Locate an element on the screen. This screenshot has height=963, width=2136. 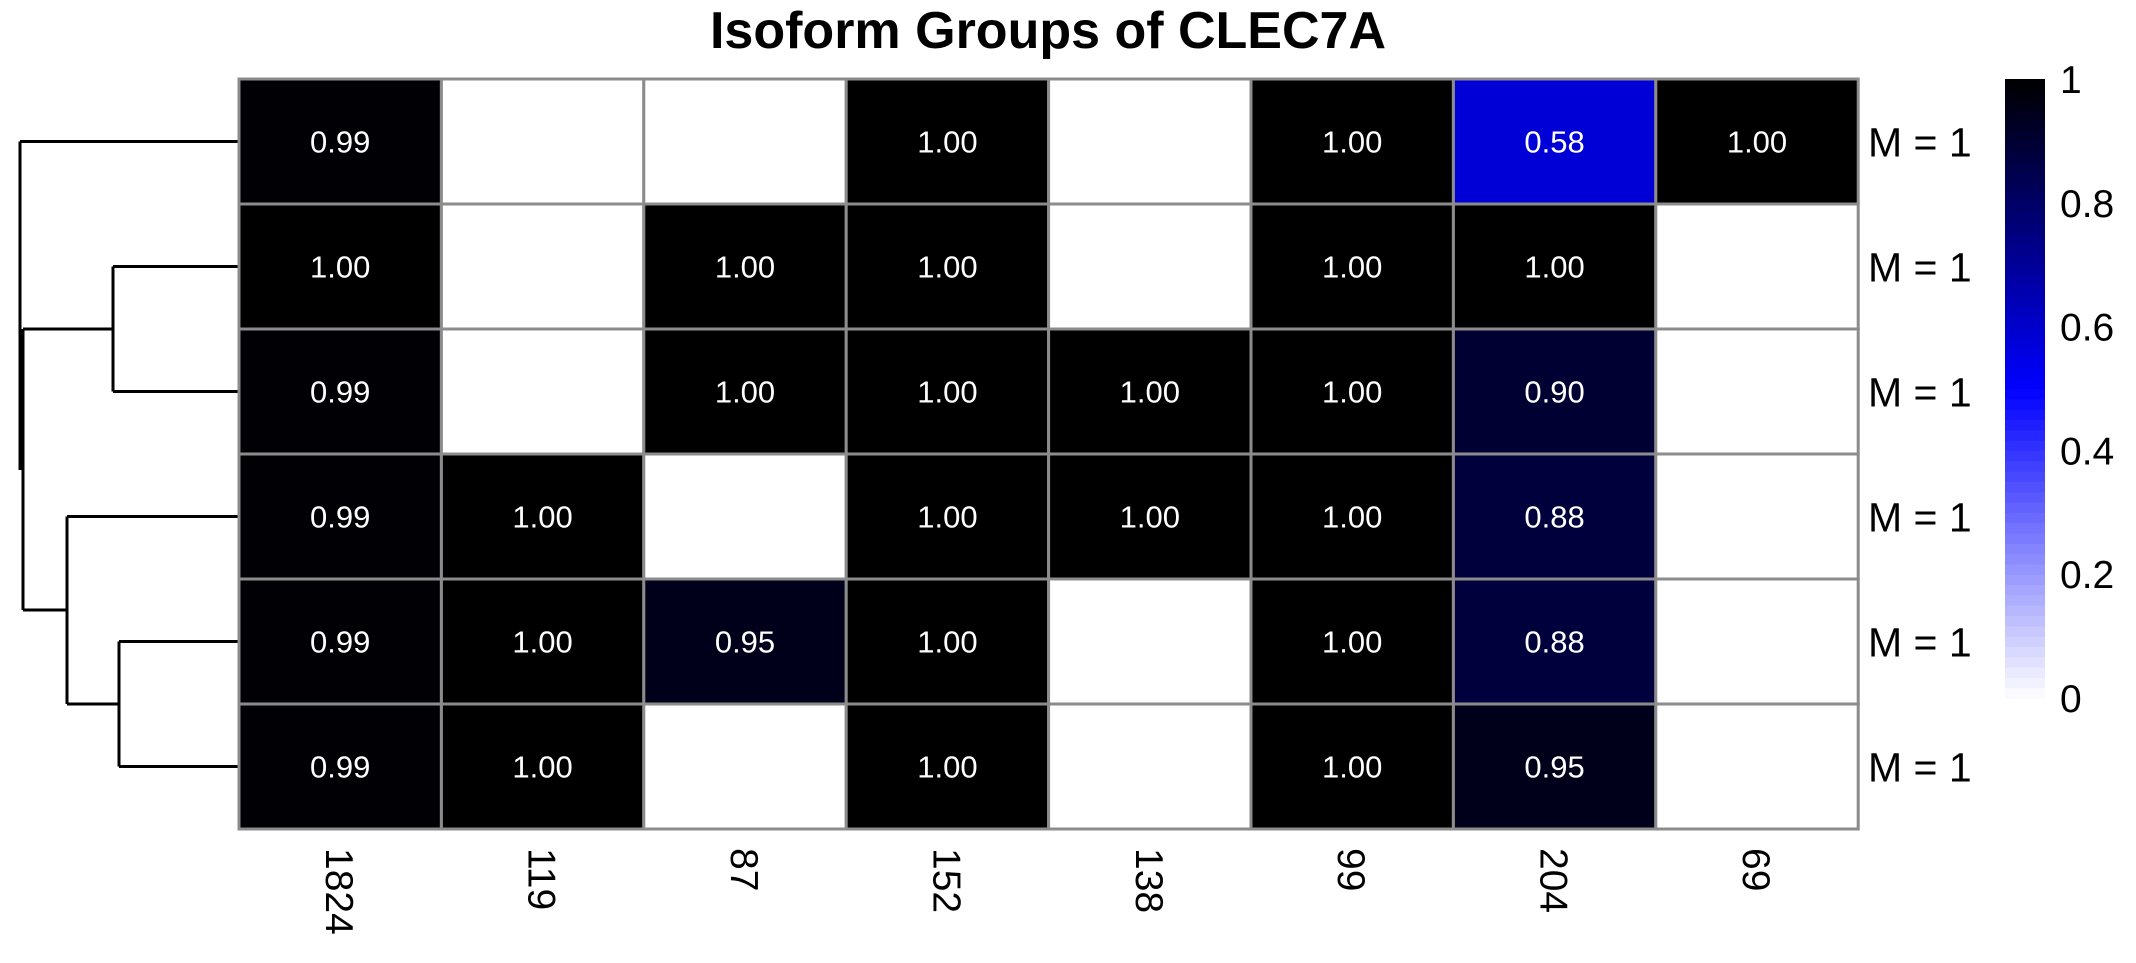
cell-value-label: 0.90 is located at coordinates (1554, 392).